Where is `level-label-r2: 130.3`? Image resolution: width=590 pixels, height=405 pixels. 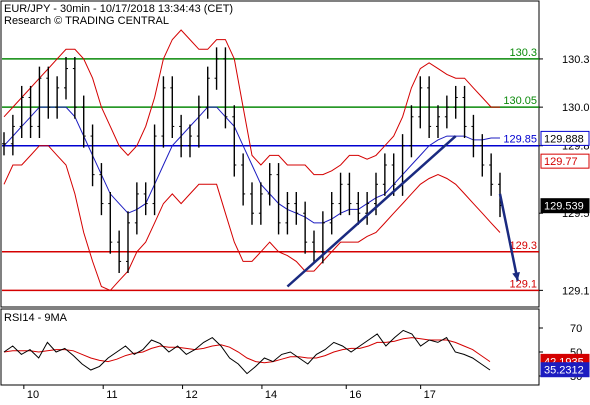 level-label-r2: 130.3 is located at coordinates (523, 53).